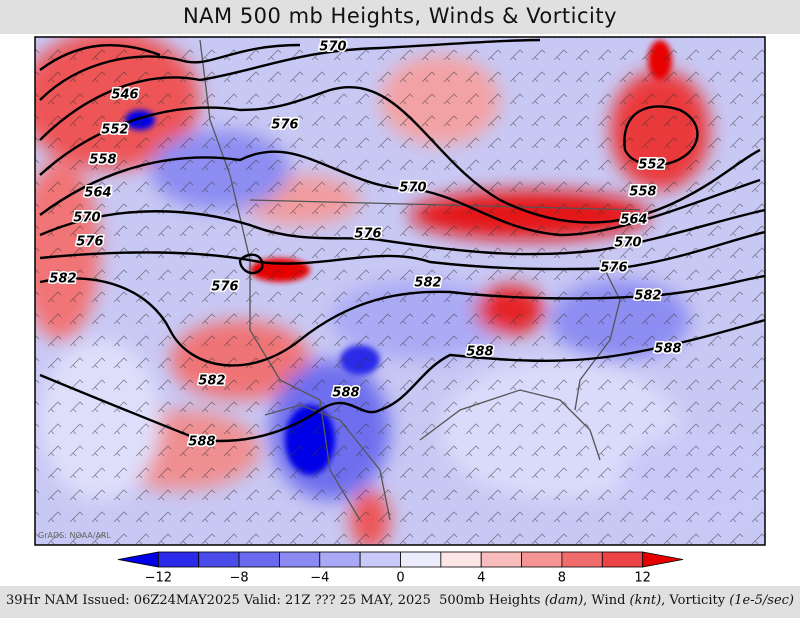 The height and width of the screenshot is (618, 800). I want to click on colorbar-tick-label: 0, so click(400, 578).